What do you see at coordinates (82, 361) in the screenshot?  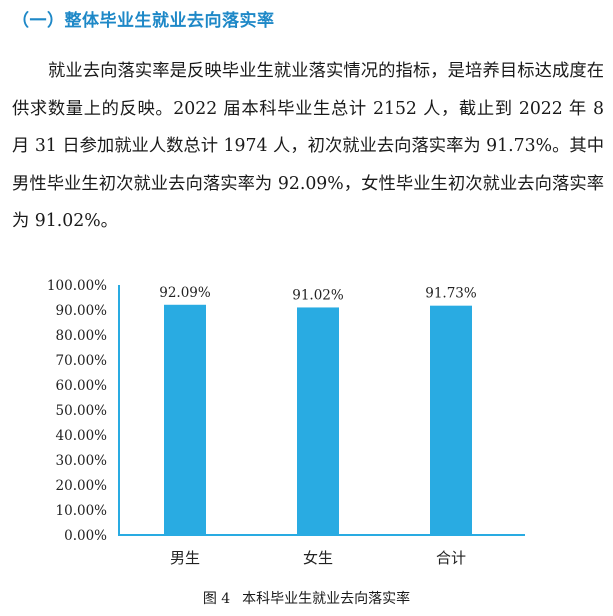 I see `y-tick-label: 70.00%` at bounding box center [82, 361].